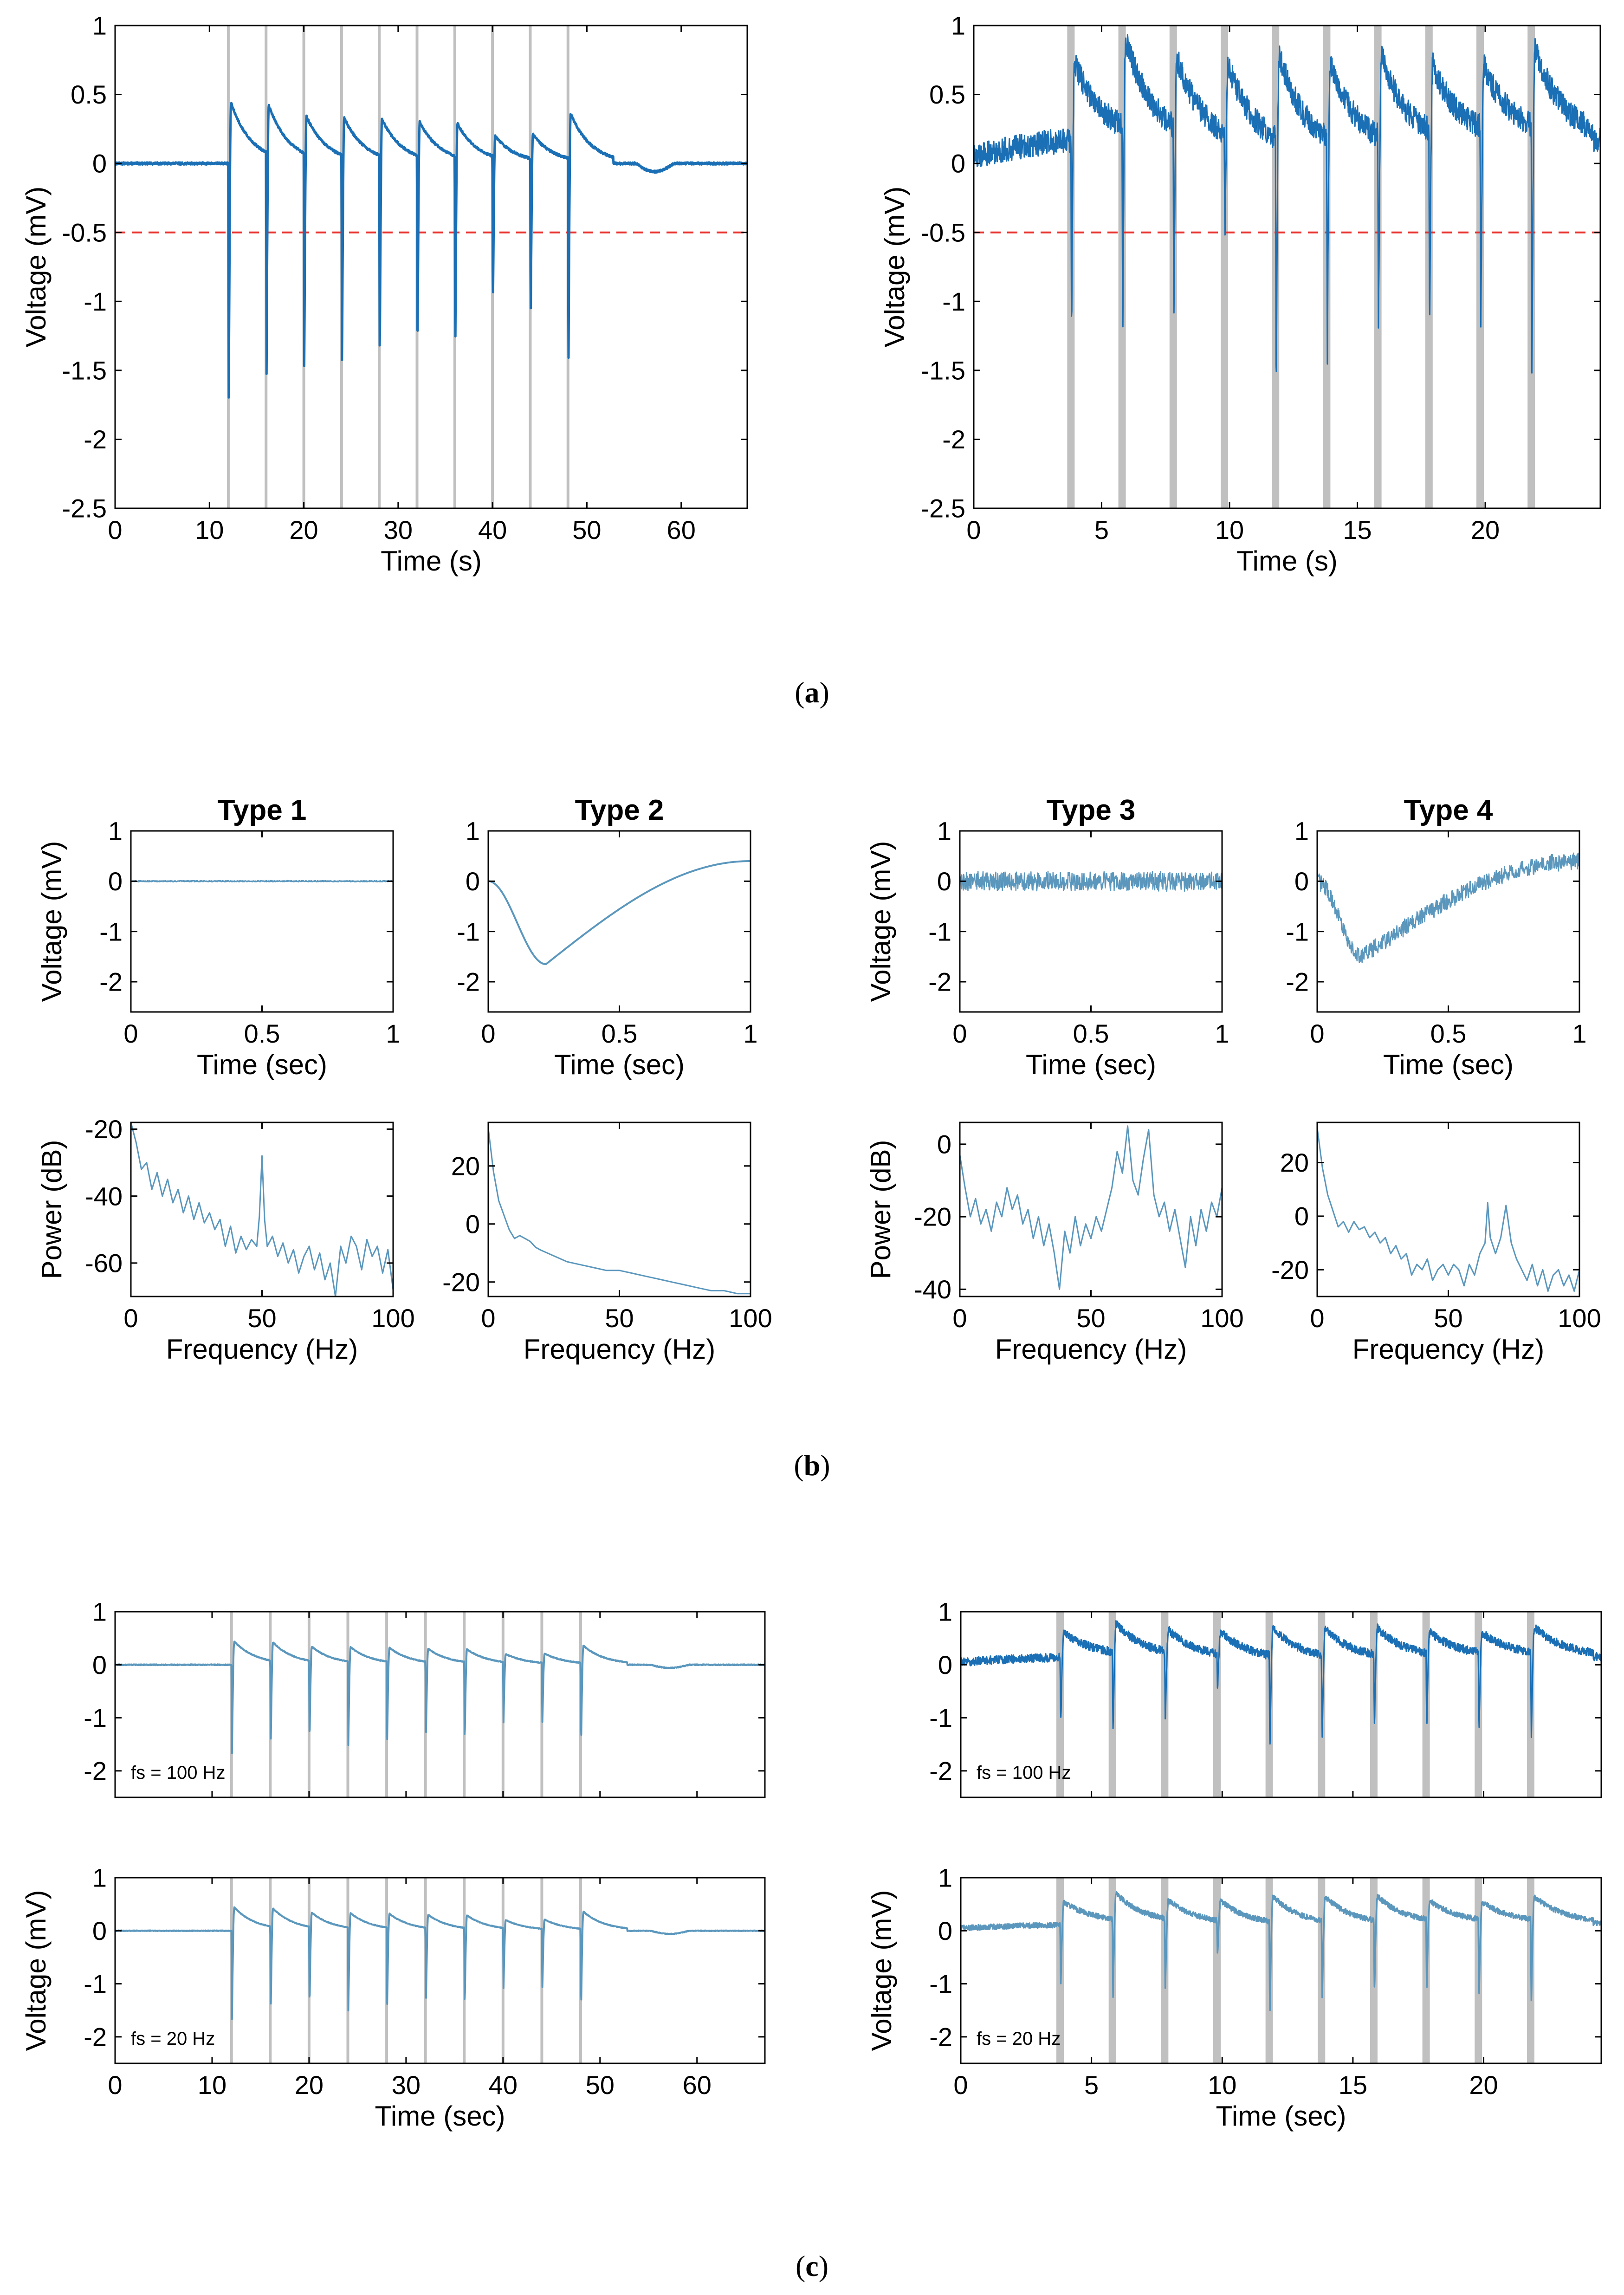 This screenshot has width=1624, height=2295. What do you see at coordinates (1222, 2085) in the screenshot?
I see `x-tick-label: 10` at bounding box center [1222, 2085].